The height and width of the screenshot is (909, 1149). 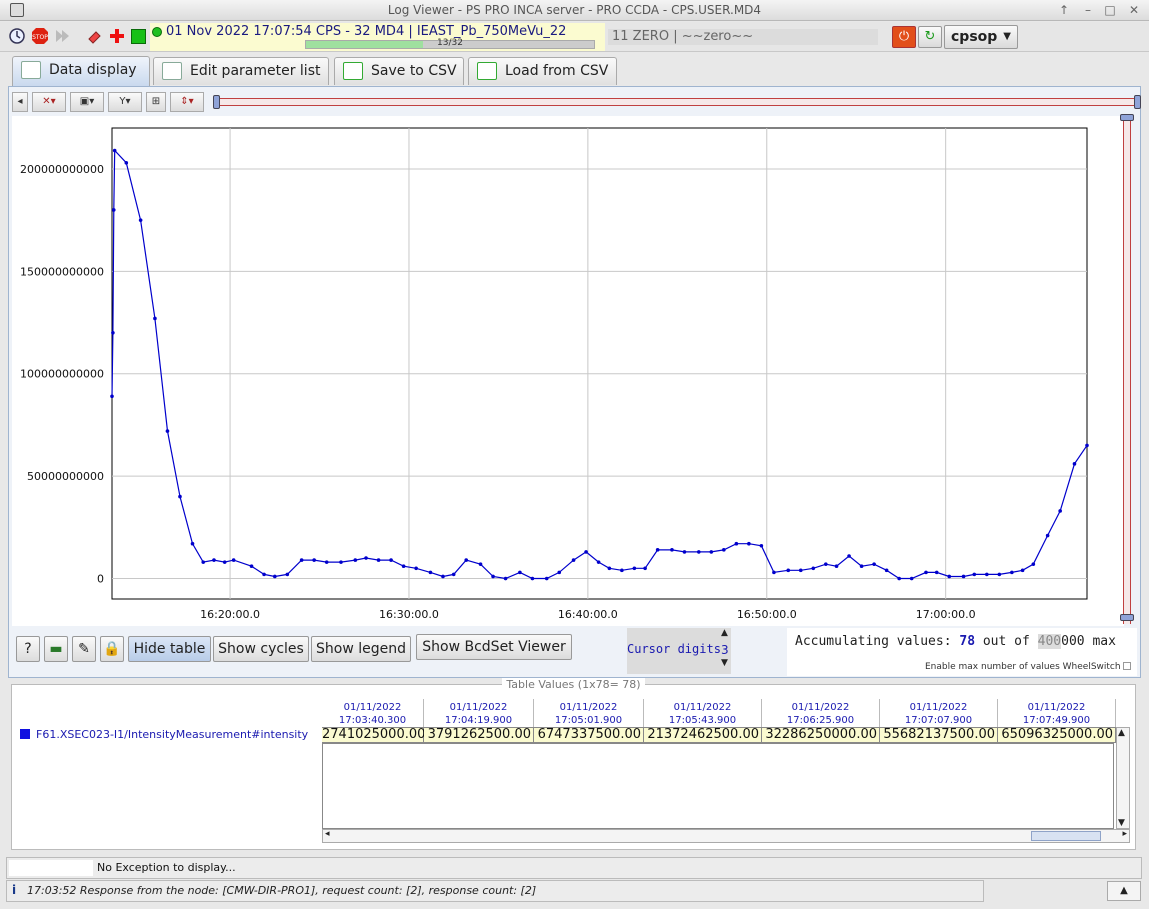 I want to click on time-range-slider, so click(x=677, y=102).